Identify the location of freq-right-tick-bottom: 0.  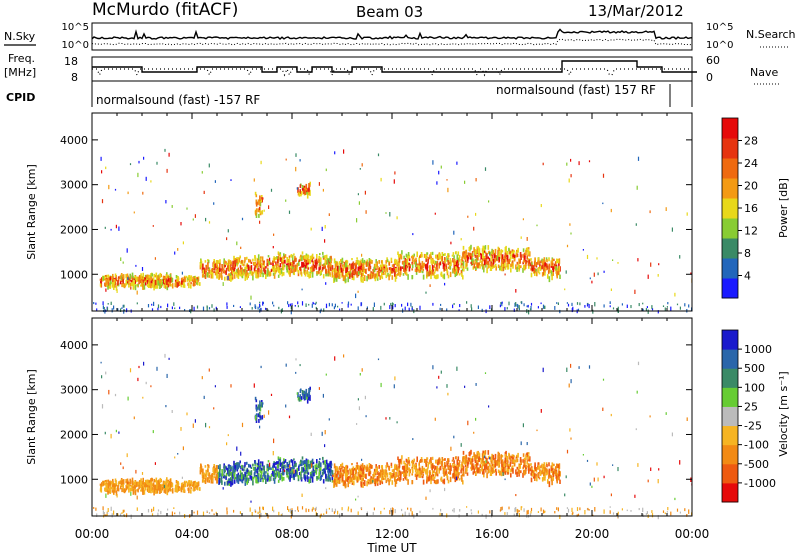
(709, 77).